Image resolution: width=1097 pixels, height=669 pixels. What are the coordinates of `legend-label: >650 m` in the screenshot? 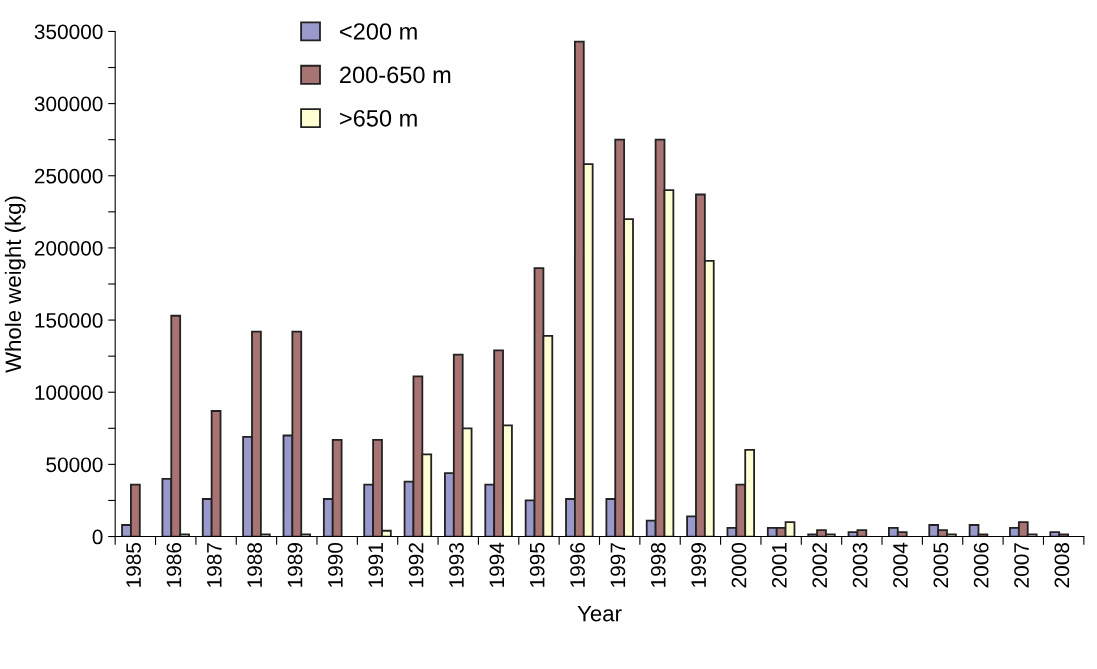 It's located at (378, 118).